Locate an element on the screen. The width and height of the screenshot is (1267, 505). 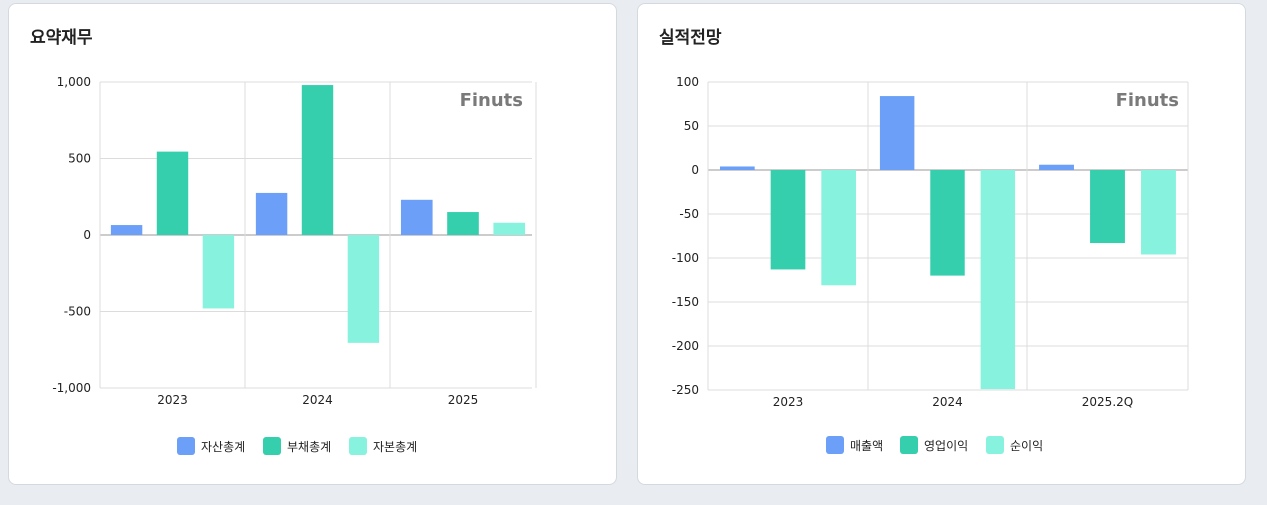
y-tick-label: 500 is located at coordinates (79, 159).